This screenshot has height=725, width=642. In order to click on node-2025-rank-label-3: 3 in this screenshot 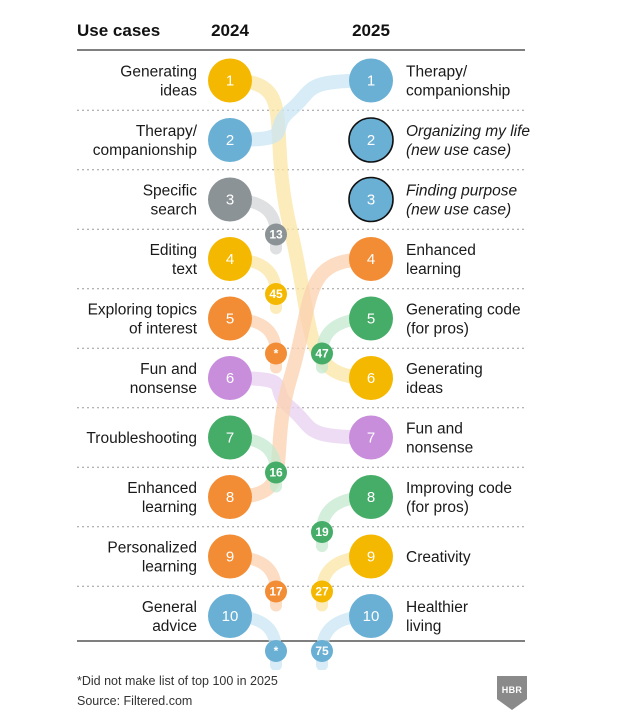, I will do `click(371, 200)`.